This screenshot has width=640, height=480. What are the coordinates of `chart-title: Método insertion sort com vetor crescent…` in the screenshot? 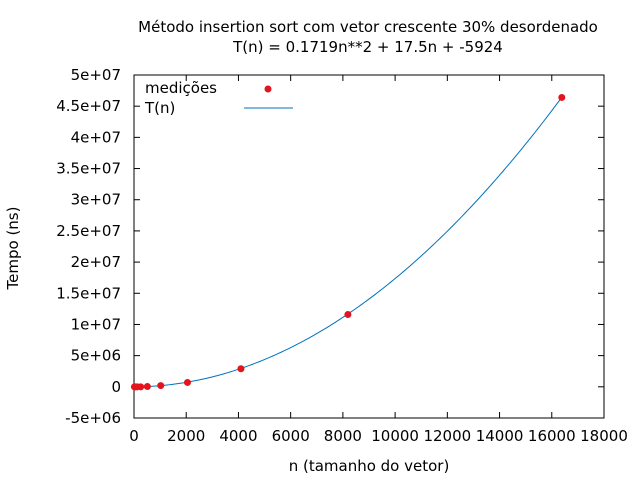 It's located at (368, 27).